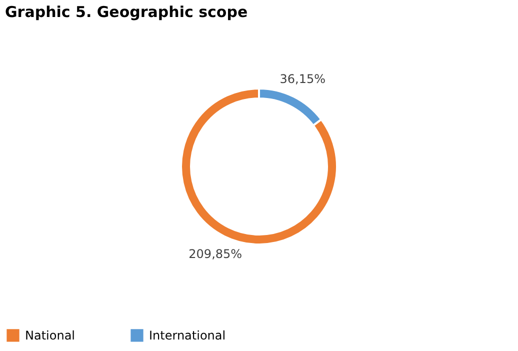 This screenshot has width=518, height=351. What do you see at coordinates (215, 254) in the screenshot?
I see `data-label: 209,85%` at bounding box center [215, 254].